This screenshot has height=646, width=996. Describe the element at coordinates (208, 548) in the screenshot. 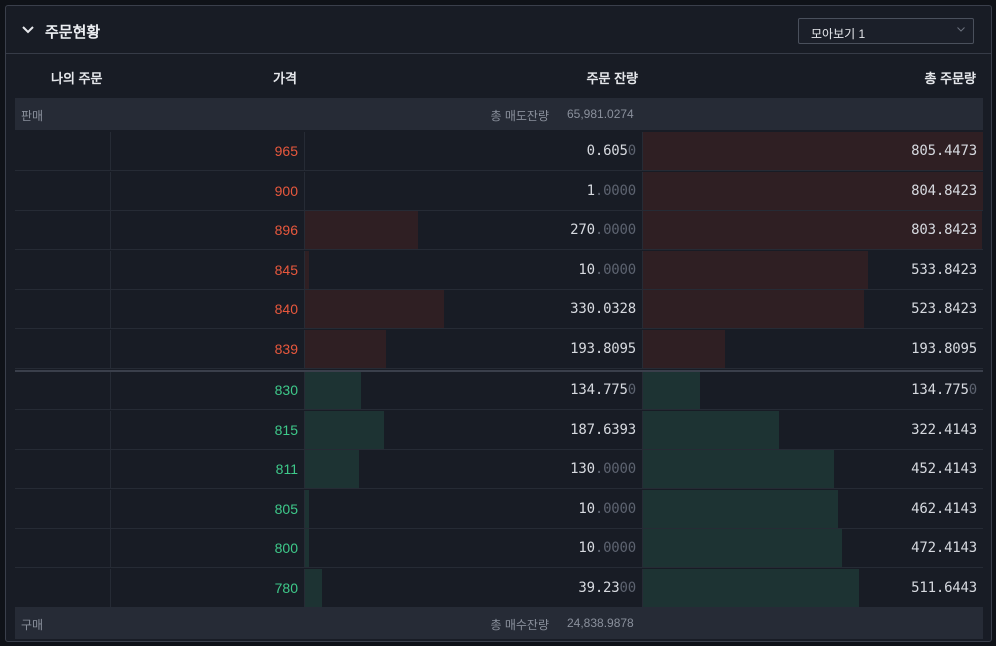

I see `price-cell: 800` at that location.